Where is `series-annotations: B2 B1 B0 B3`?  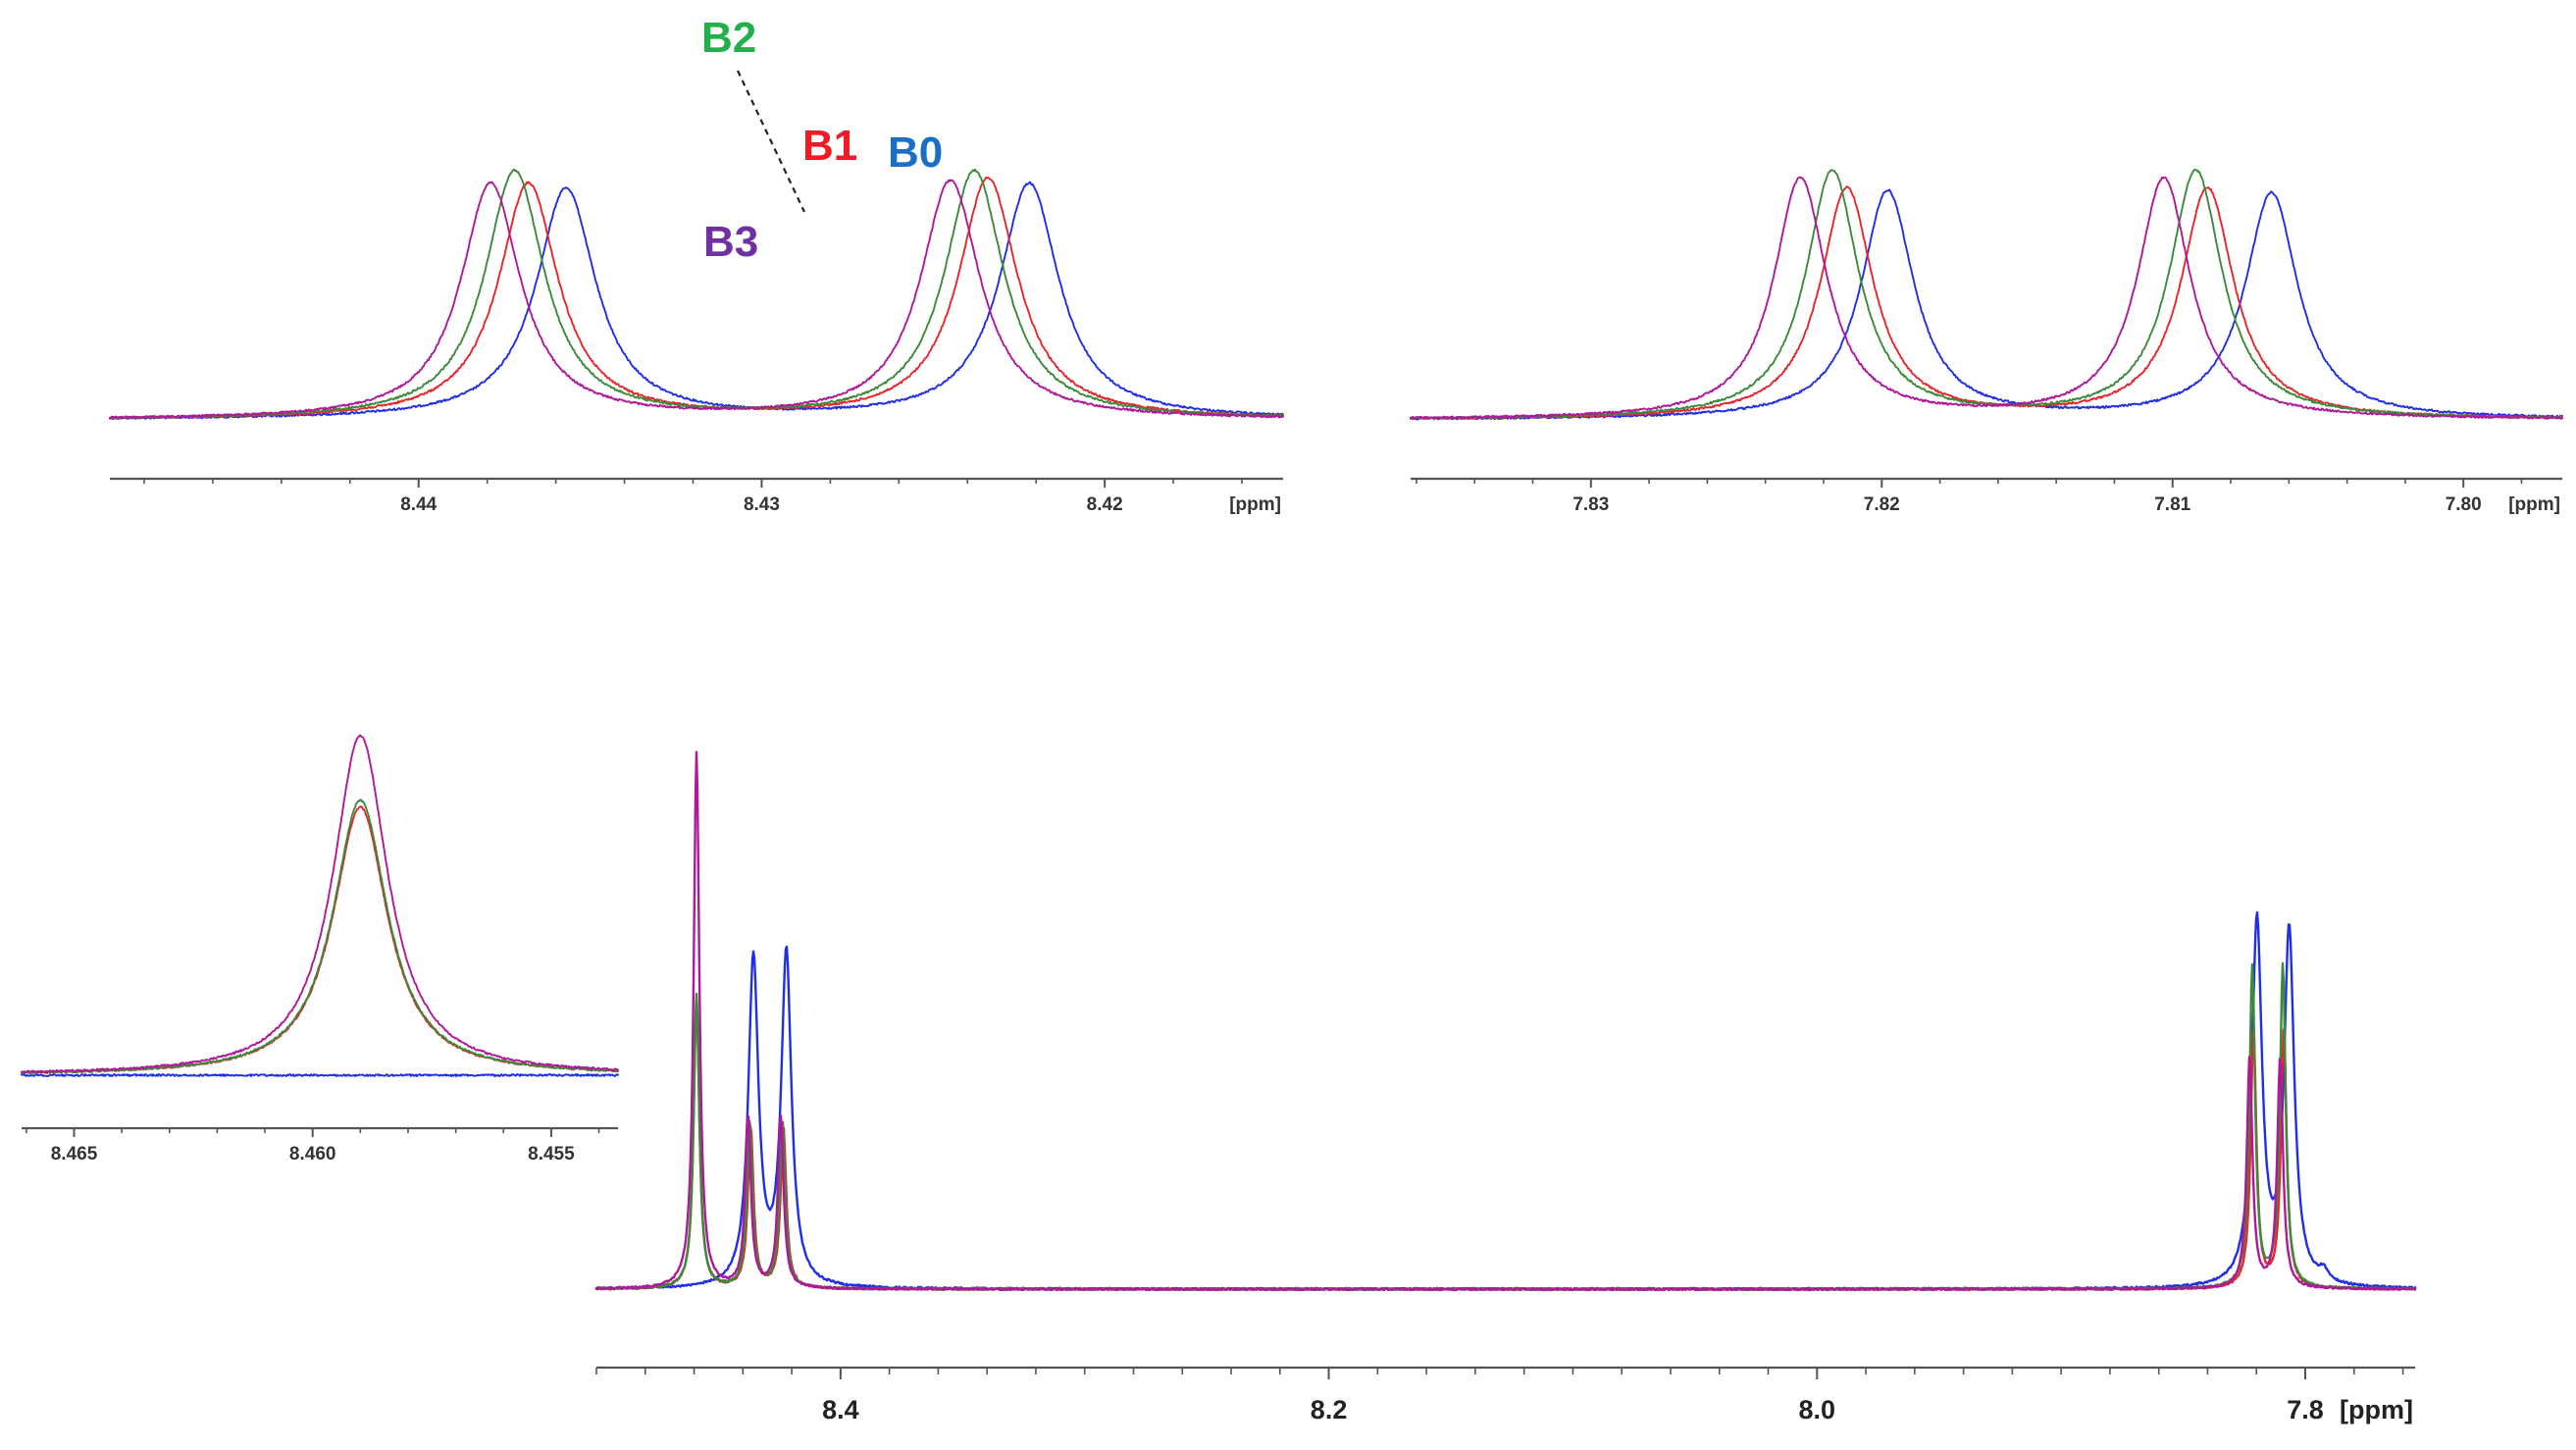 series-annotations: B2 B1 B0 B3 is located at coordinates (822, 140).